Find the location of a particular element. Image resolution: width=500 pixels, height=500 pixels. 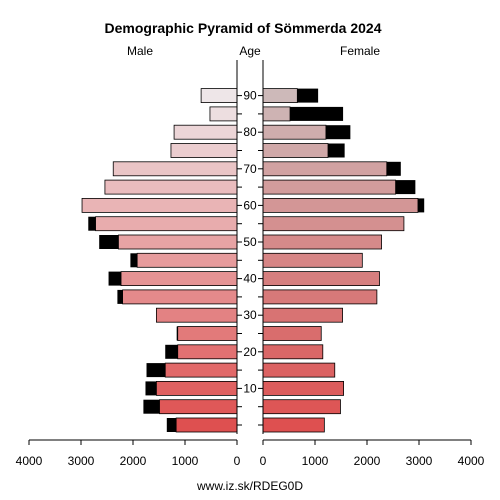

age-tick-label: 20 is located at coordinates (250, 352).